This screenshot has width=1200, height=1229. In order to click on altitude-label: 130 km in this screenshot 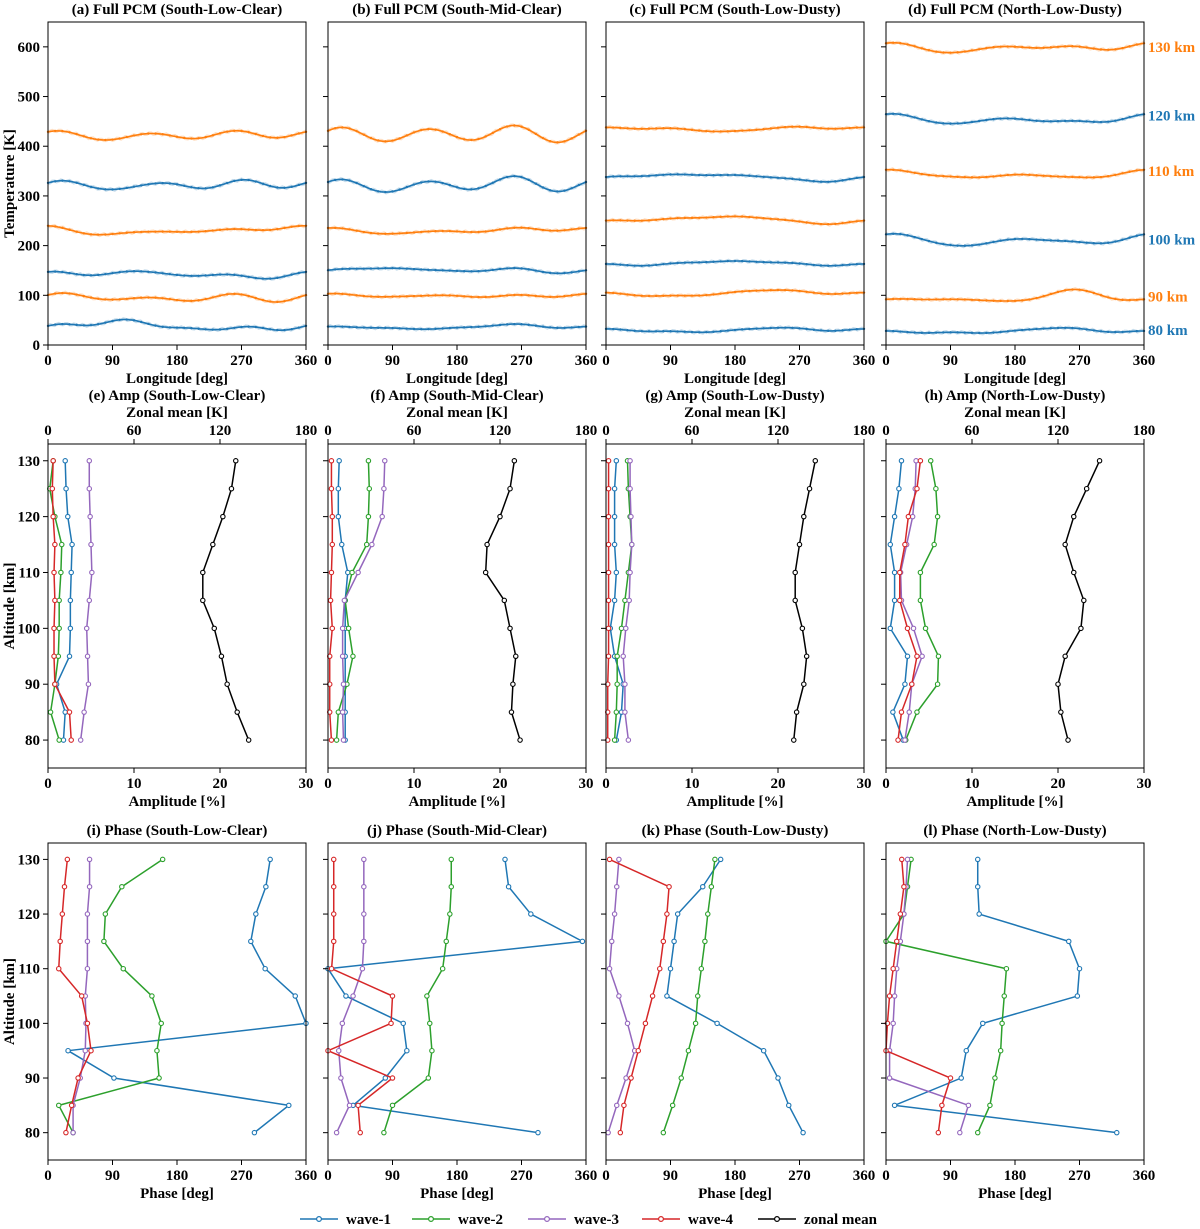, I will do `click(1172, 48)`.